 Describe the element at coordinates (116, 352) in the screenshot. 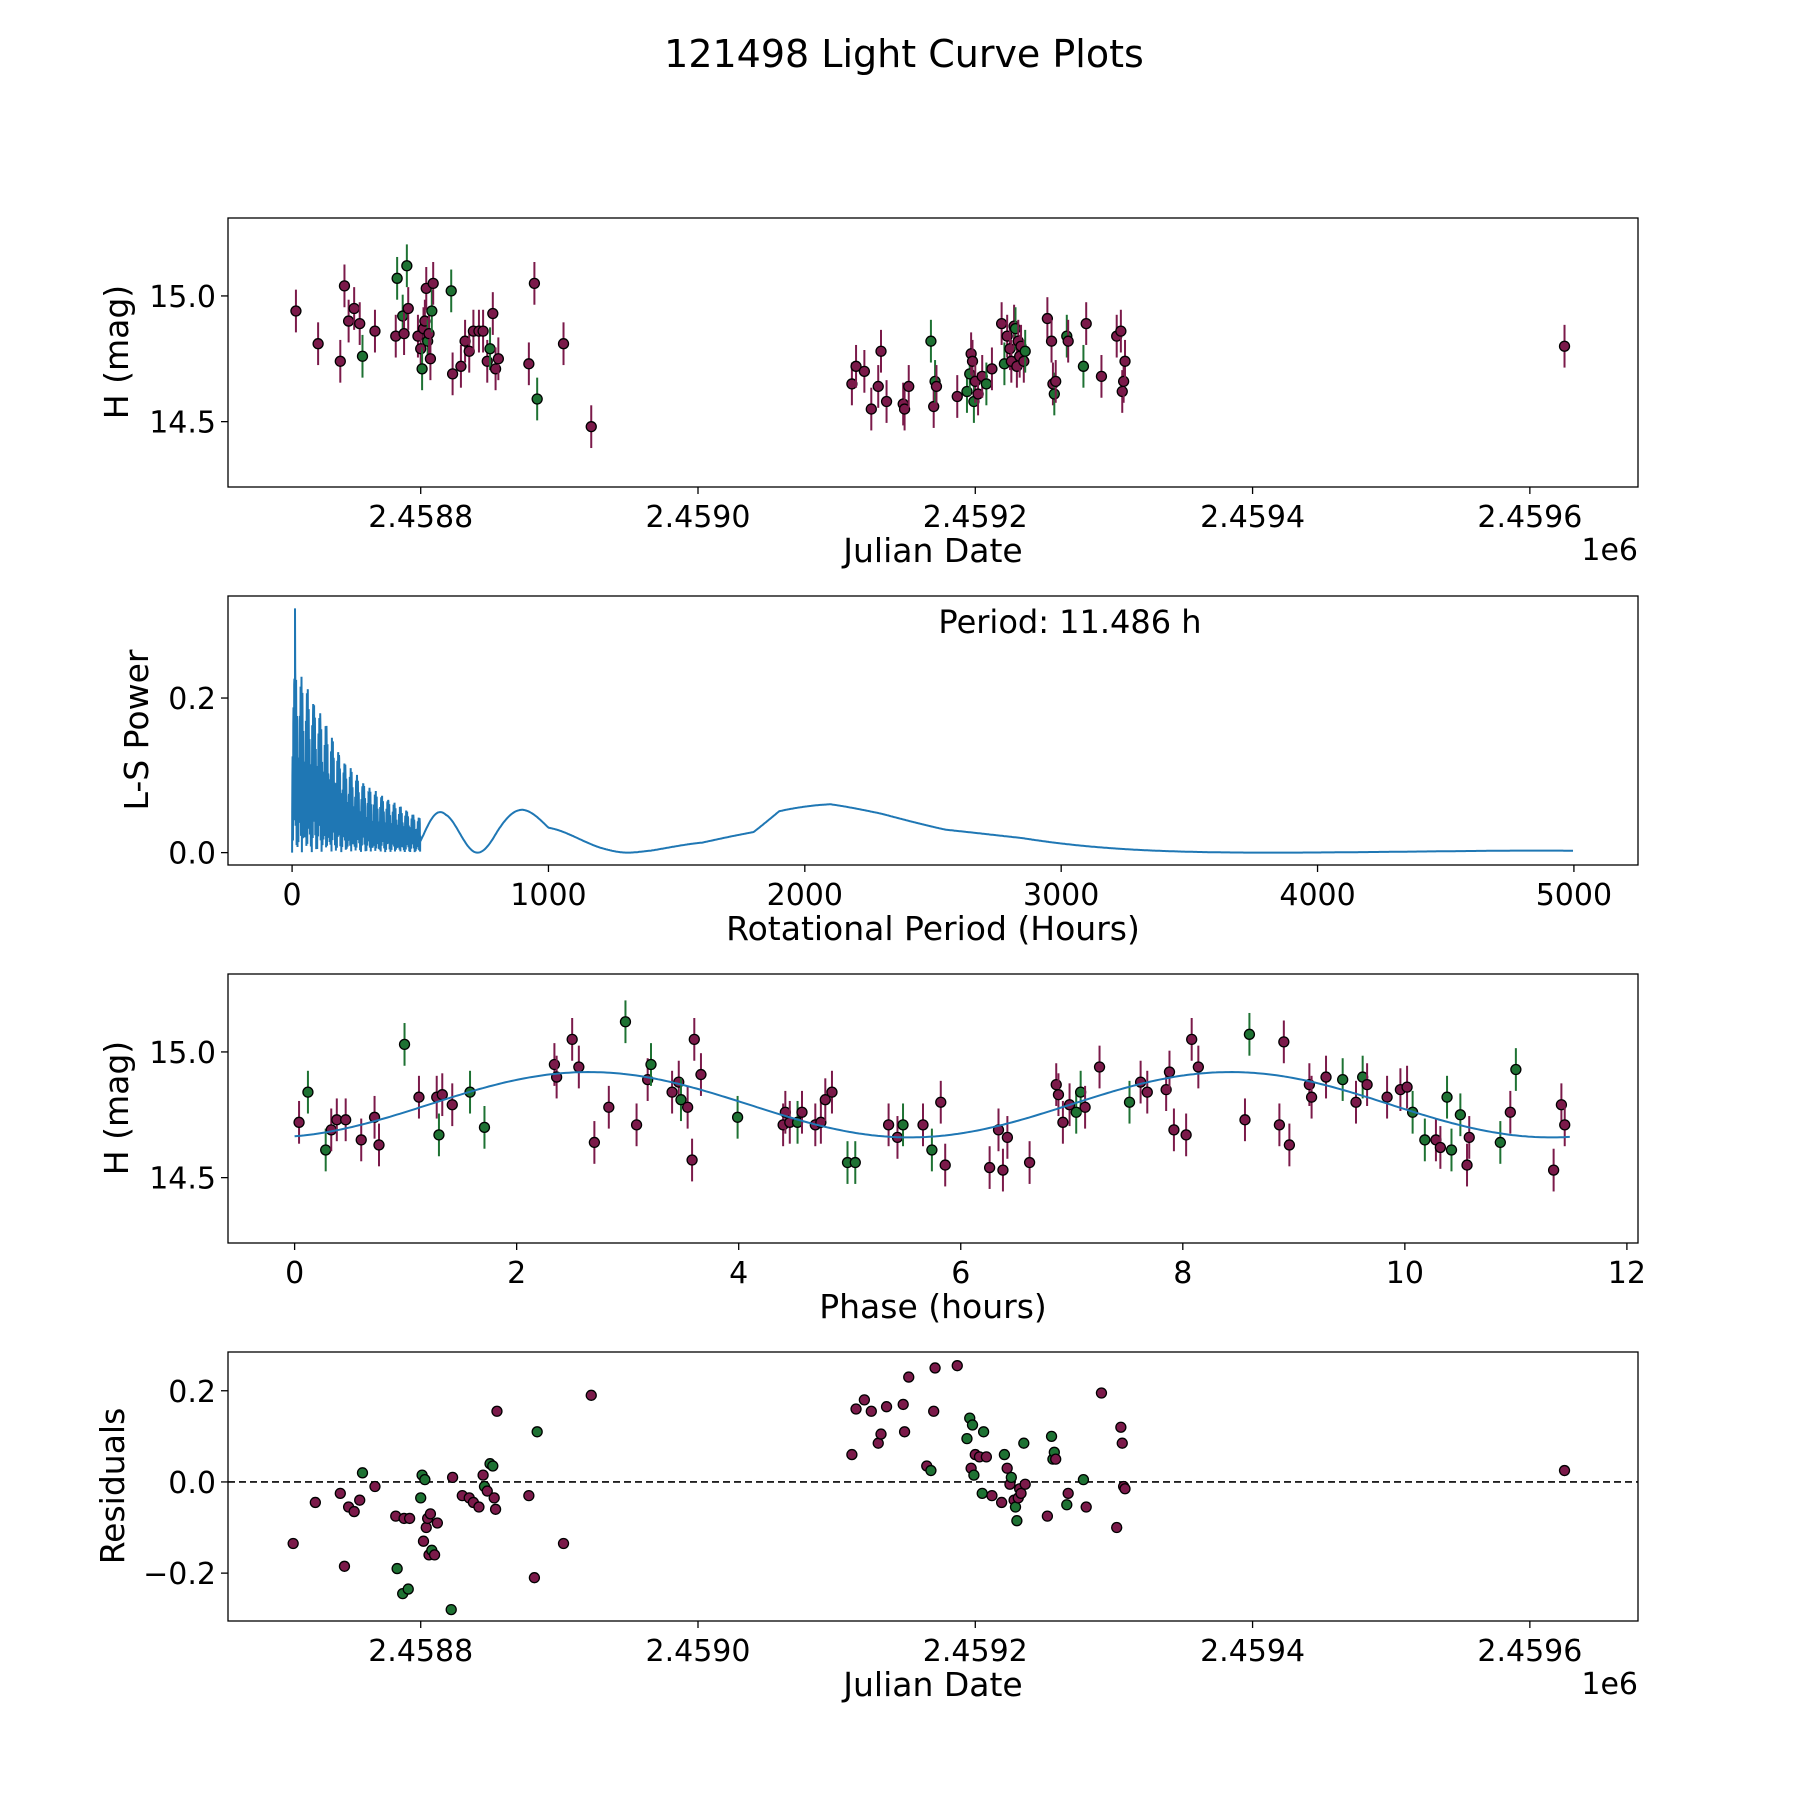

I see `lightcurve-ylabel: H (mag)` at that location.